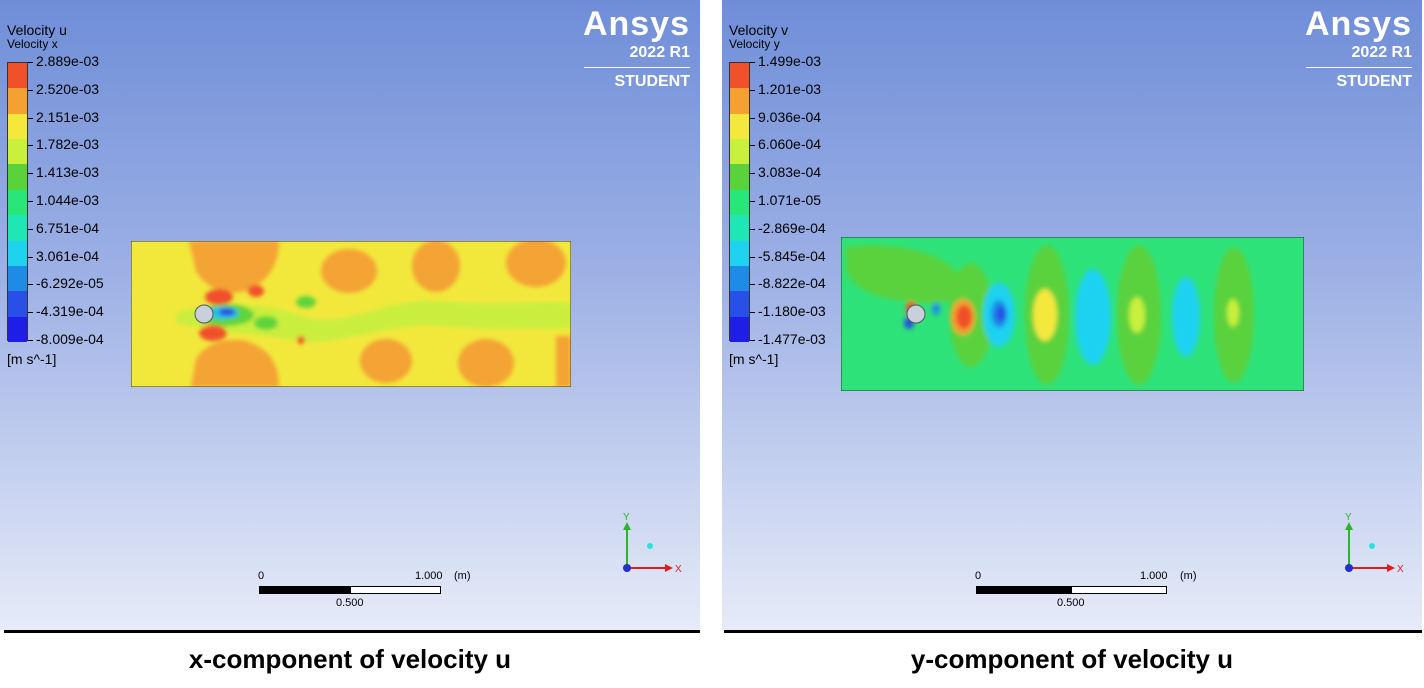  What do you see at coordinates (1374, 543) in the screenshot?
I see `axis-triad: Y X` at bounding box center [1374, 543].